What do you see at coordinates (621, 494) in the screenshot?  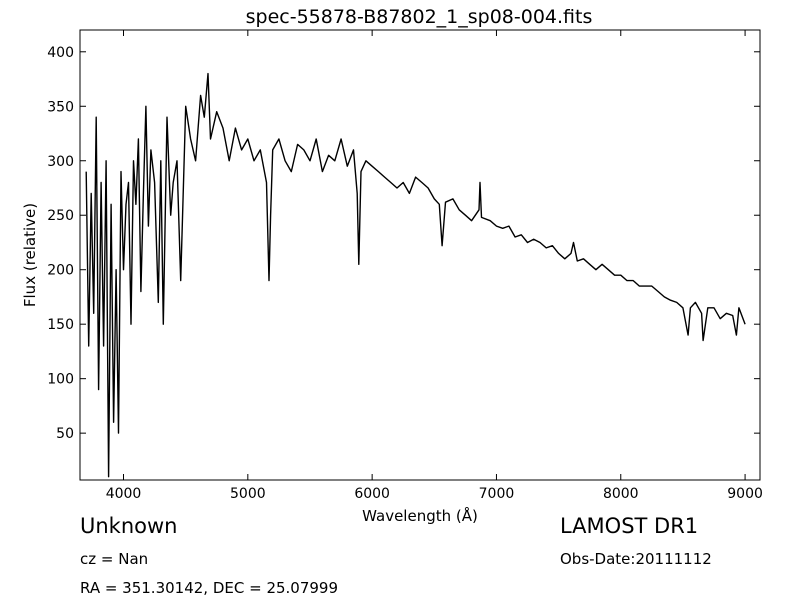 I see `x-tick-label: 8000` at bounding box center [621, 494].